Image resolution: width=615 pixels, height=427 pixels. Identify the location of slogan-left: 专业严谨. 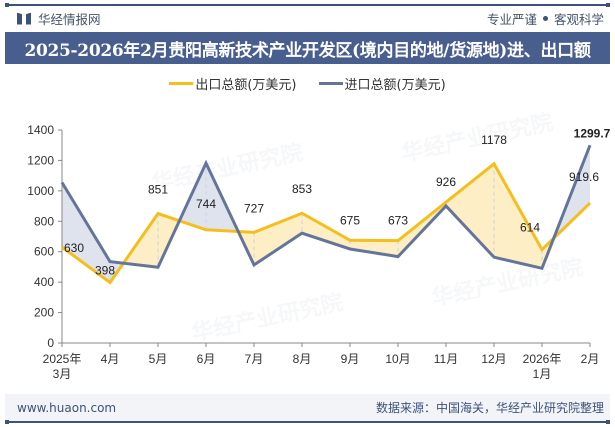
(511, 19).